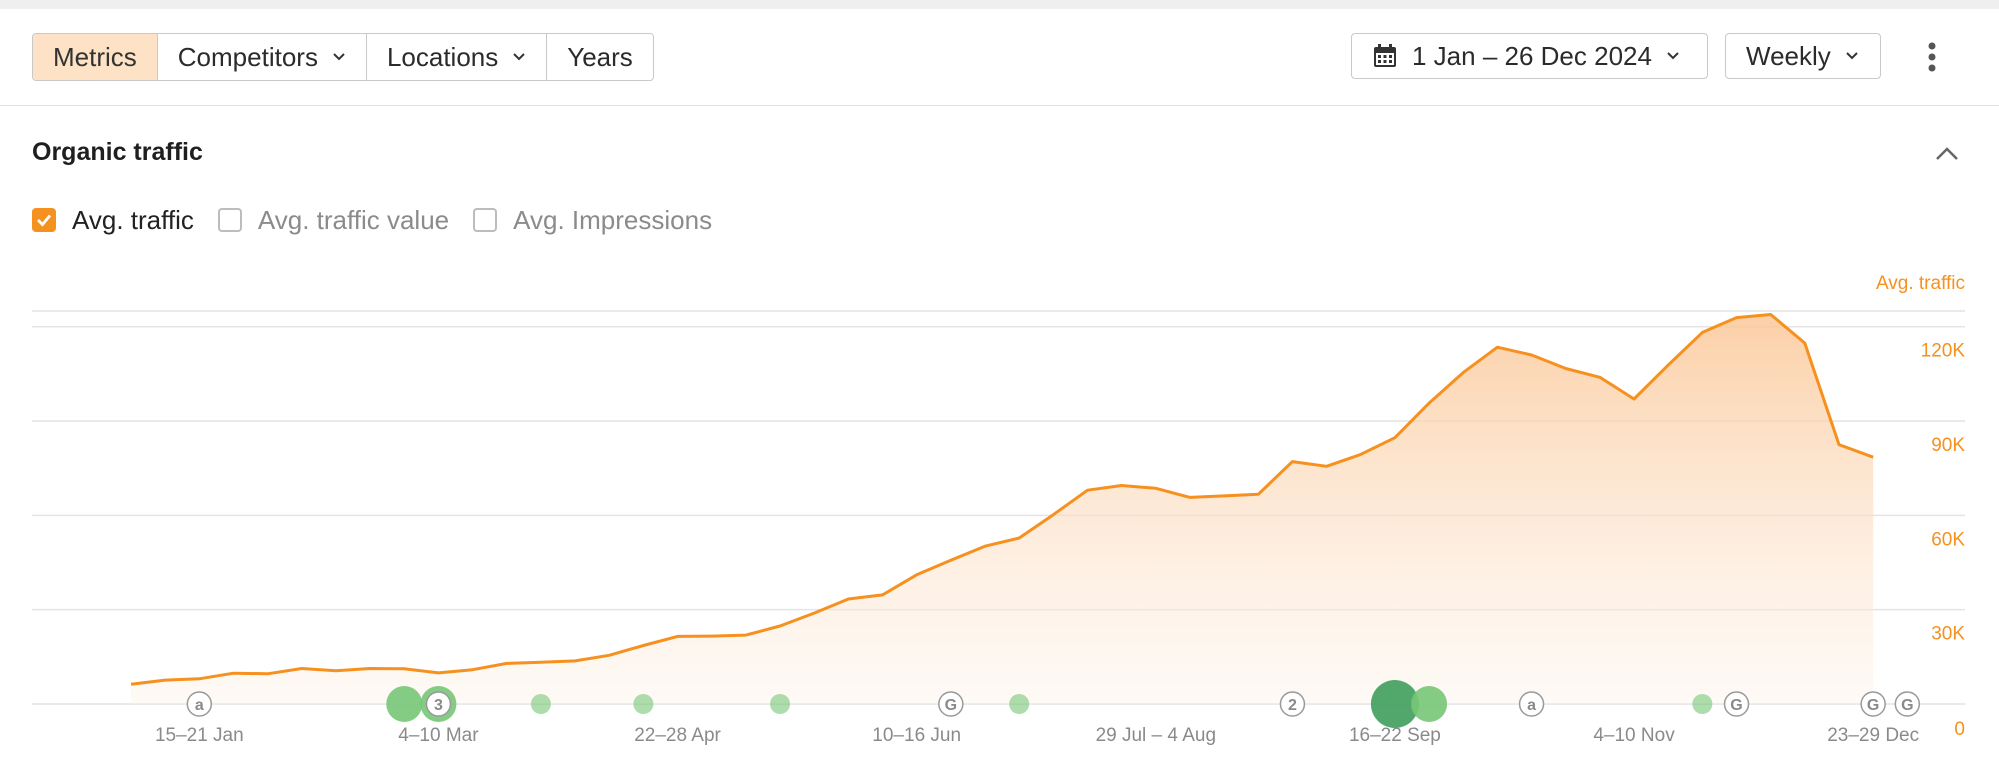  I want to click on view-segmented-control: Metrics Competitors Locations Years, so click(343, 57).